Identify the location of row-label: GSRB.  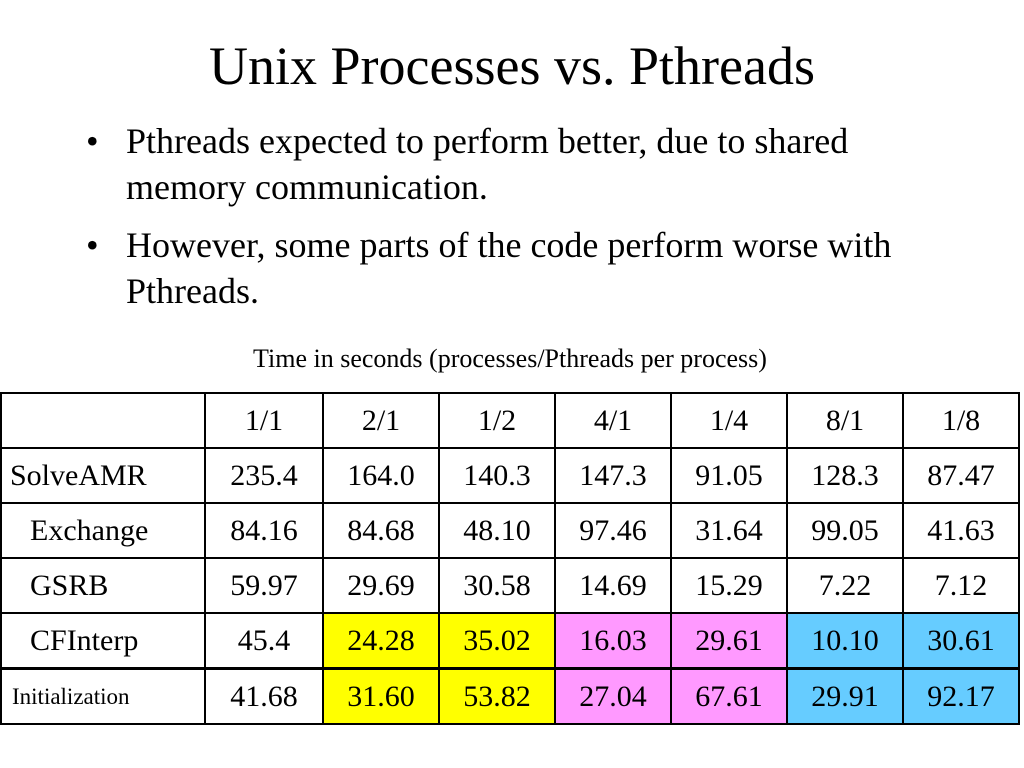
(103, 585).